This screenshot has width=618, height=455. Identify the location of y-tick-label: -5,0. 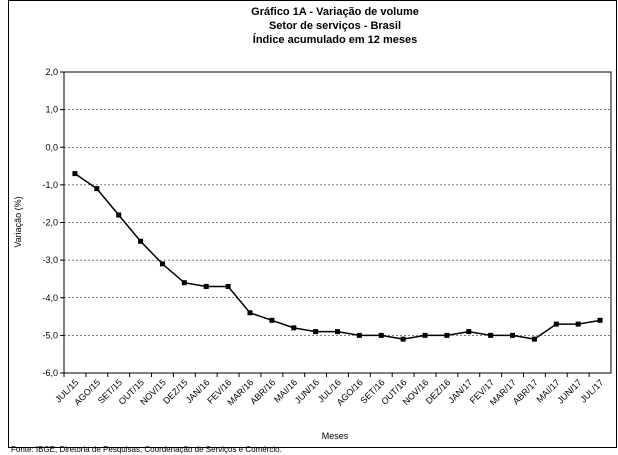
(50, 335).